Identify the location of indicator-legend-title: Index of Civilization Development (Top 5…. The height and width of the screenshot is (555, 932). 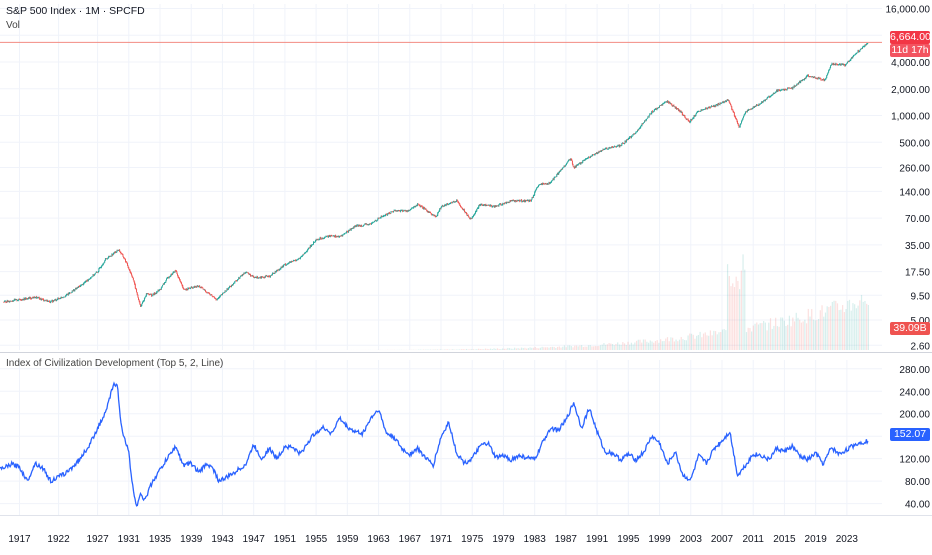
(114, 363).